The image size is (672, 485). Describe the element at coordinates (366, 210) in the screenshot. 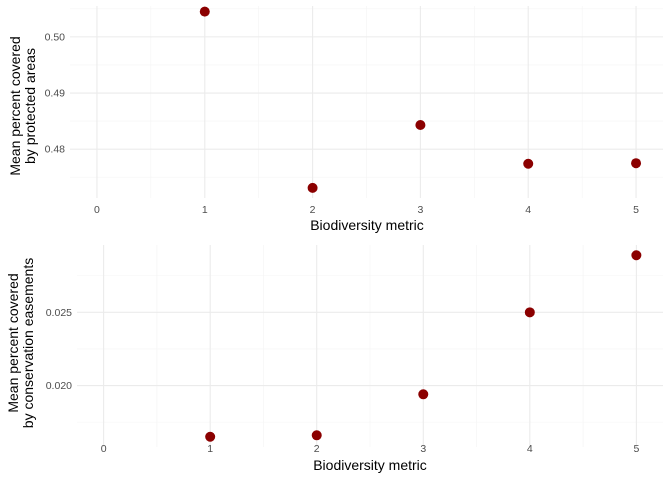

I see `protected-areas-x-tick-labels: 0 1 2 3 4 5` at that location.